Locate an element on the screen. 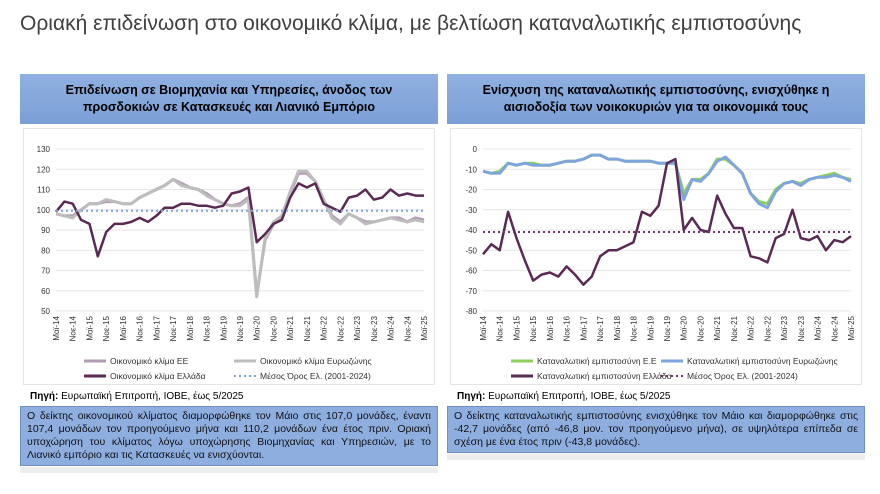 The height and width of the screenshot is (494, 880). y-tick-label: -30 is located at coordinates (471, 210).